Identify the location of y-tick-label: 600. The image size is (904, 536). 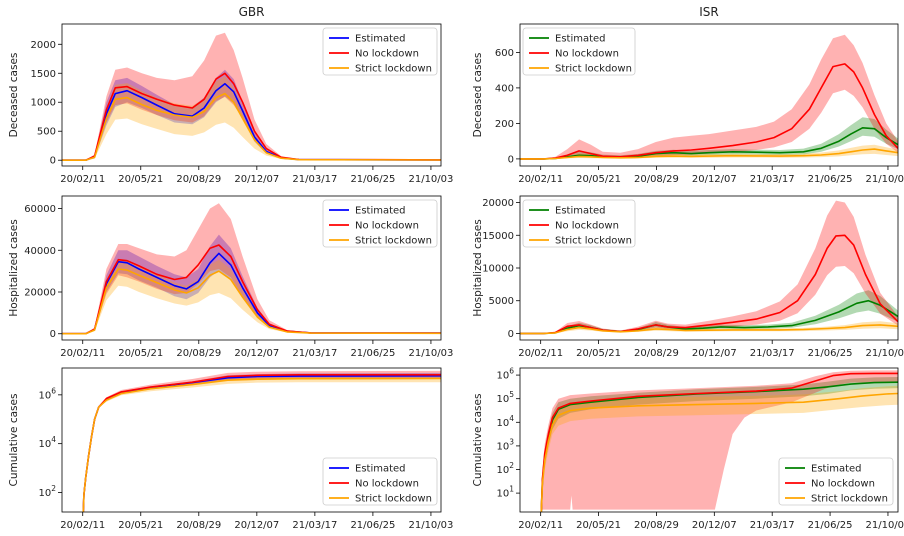
(504, 53).